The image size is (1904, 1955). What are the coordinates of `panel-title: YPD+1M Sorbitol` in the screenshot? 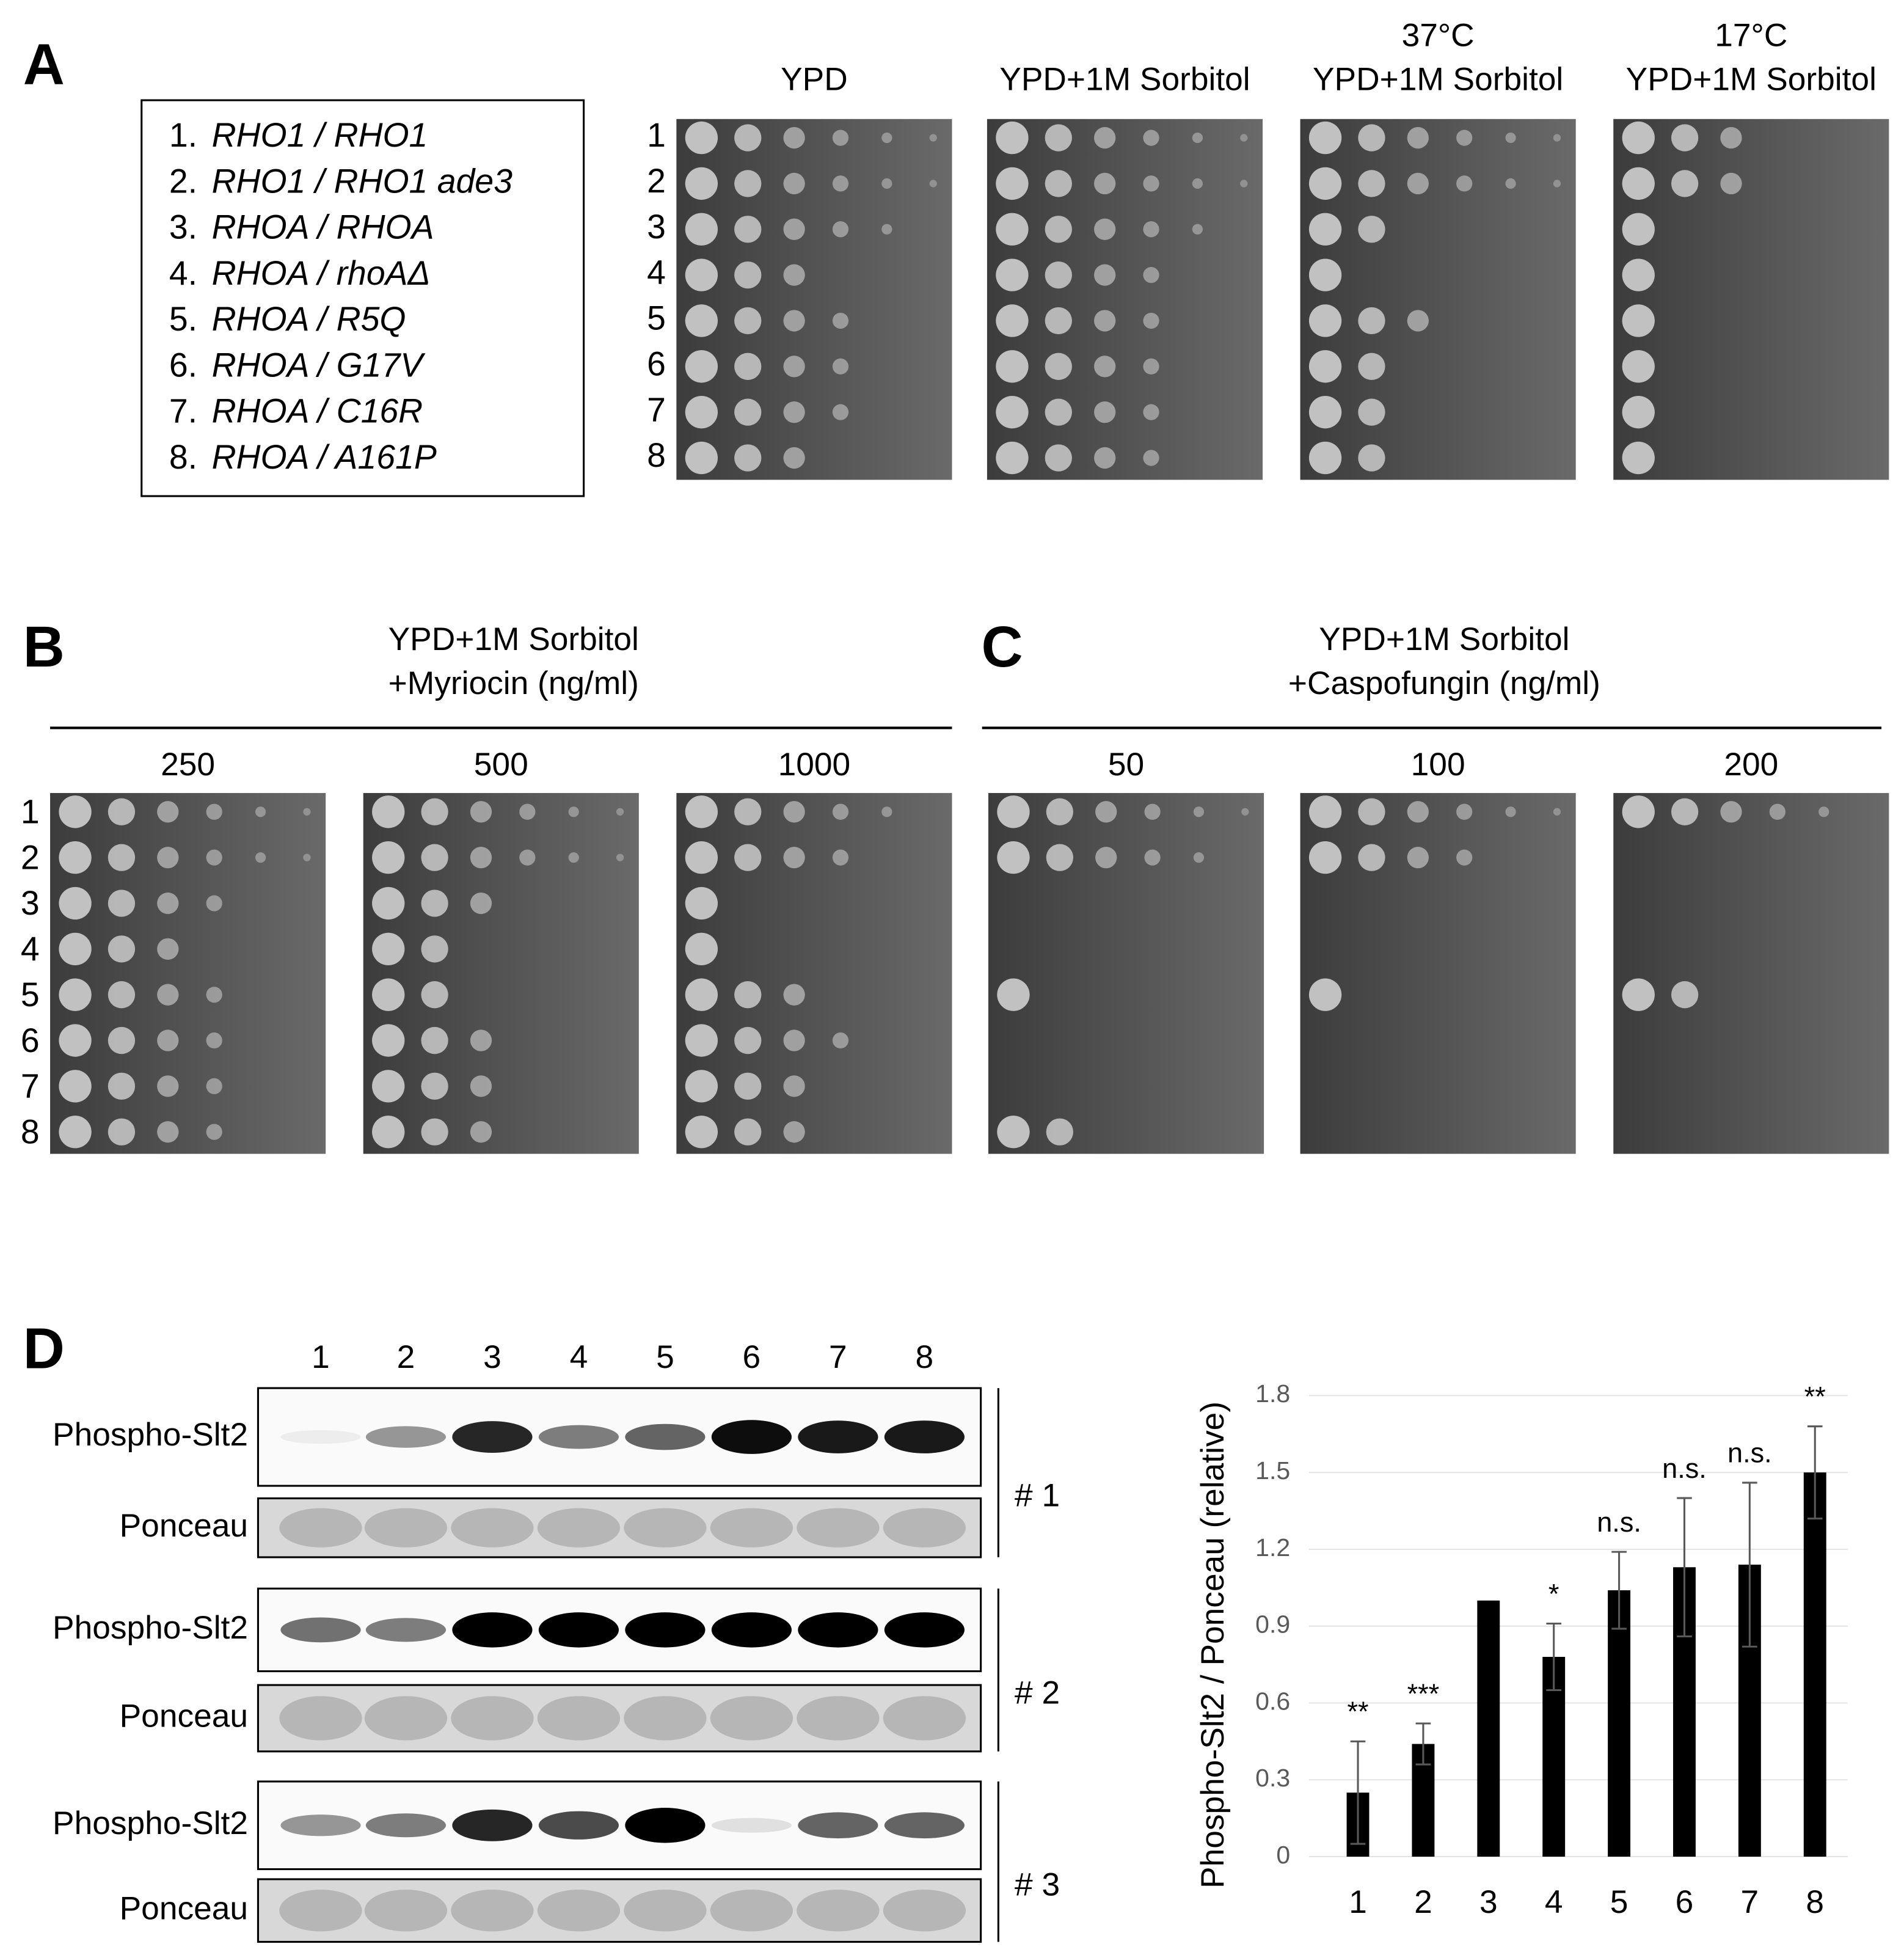 It's located at (513, 639).